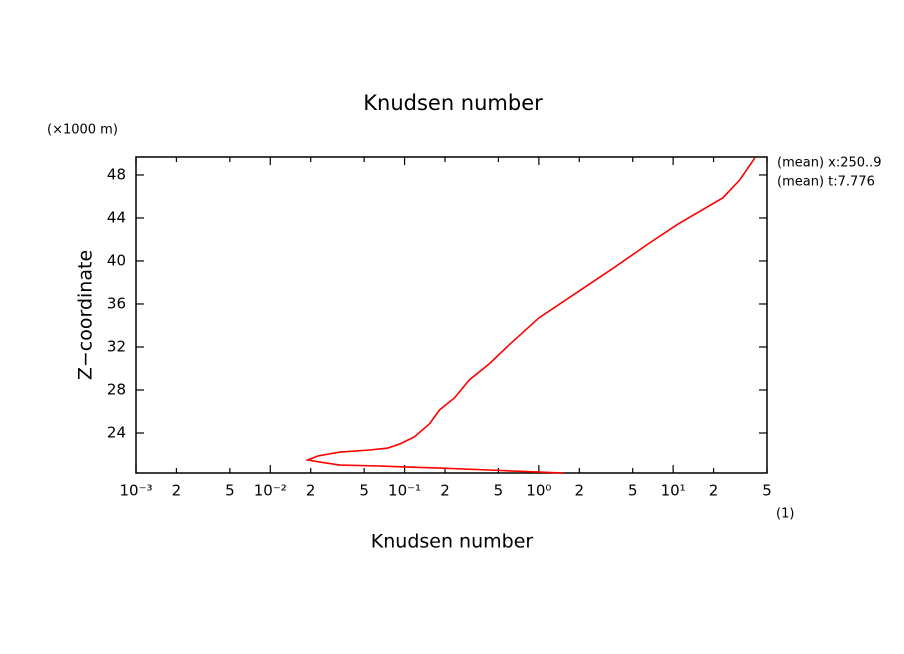 This screenshot has width=904, height=654. Describe the element at coordinates (404, 491) in the screenshot. I see `x-tick-label: 10⁻¹` at that location.